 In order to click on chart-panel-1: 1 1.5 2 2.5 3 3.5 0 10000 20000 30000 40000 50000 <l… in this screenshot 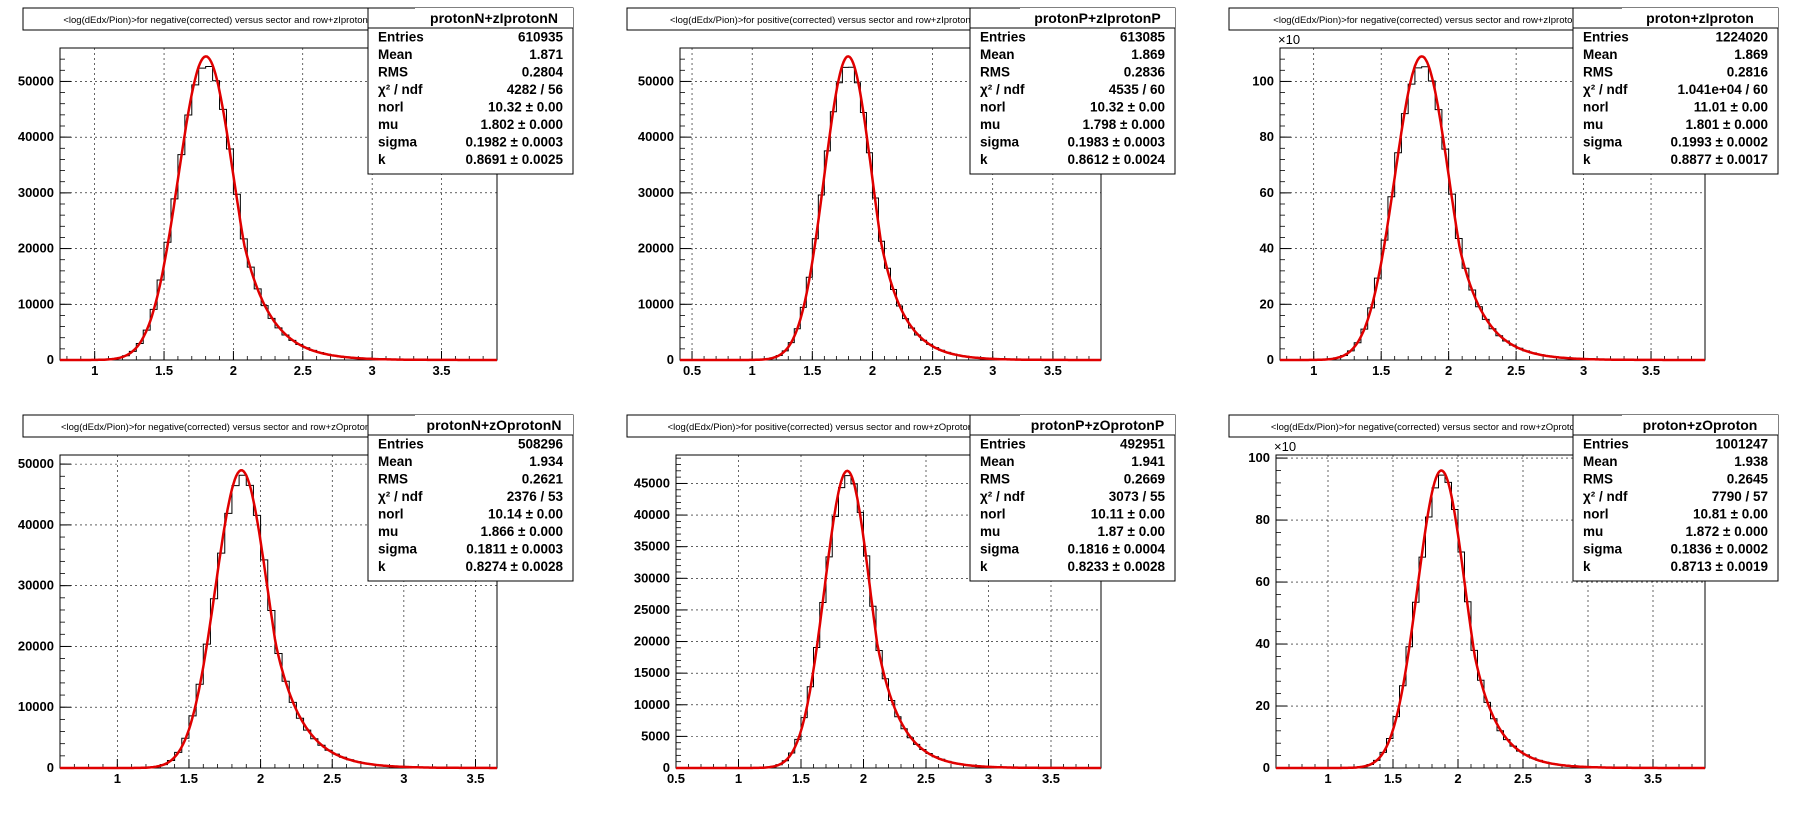, I will do `click(296, 192)`.